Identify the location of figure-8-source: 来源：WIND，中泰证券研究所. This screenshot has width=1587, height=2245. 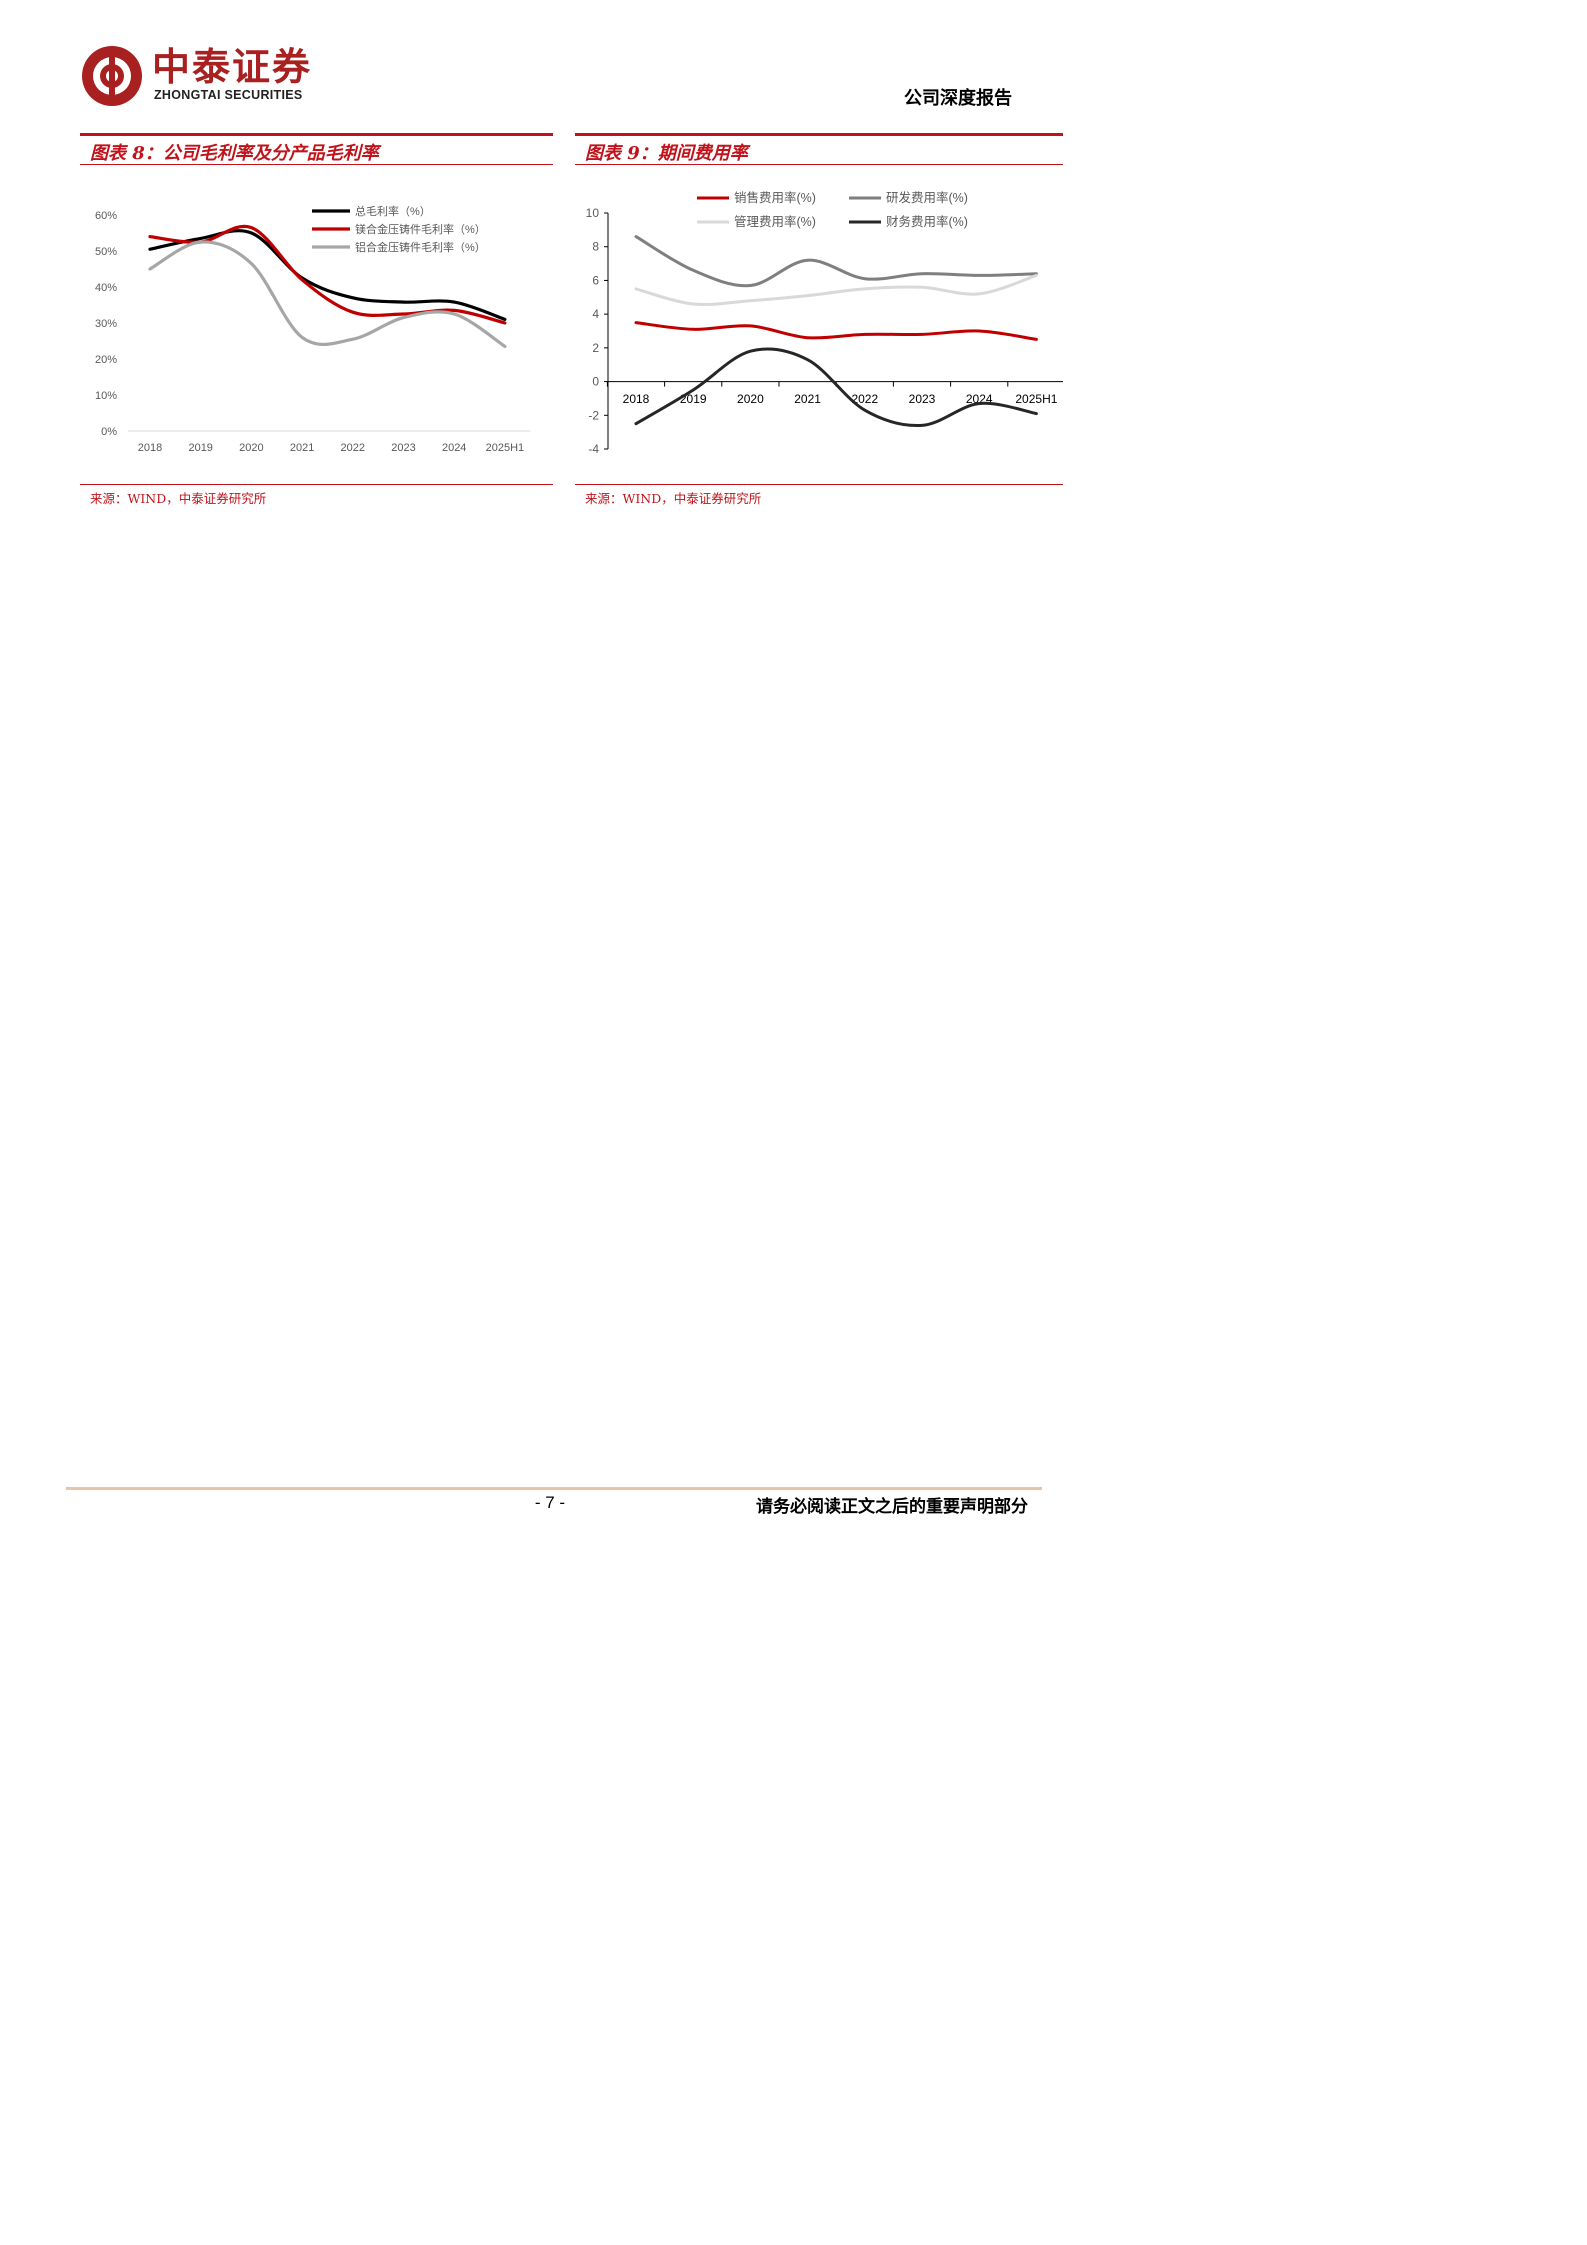
(178, 498).